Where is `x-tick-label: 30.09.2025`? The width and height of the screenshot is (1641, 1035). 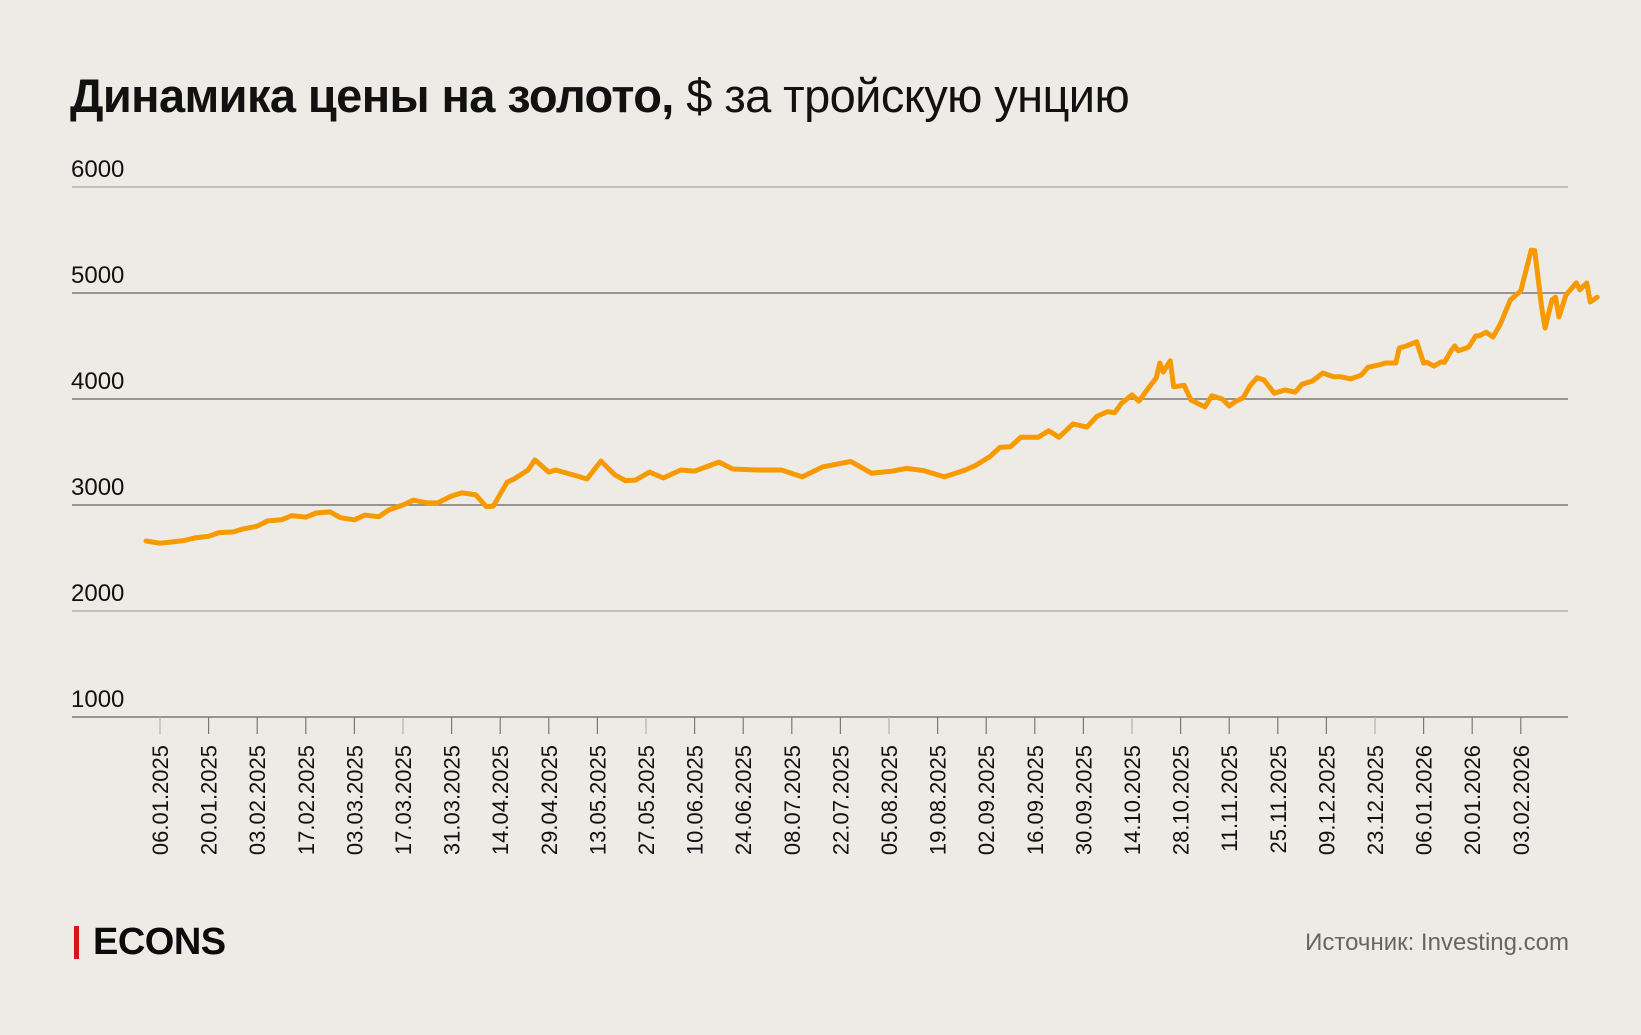
x-tick-label: 30.09.2025 is located at coordinates (1083, 800).